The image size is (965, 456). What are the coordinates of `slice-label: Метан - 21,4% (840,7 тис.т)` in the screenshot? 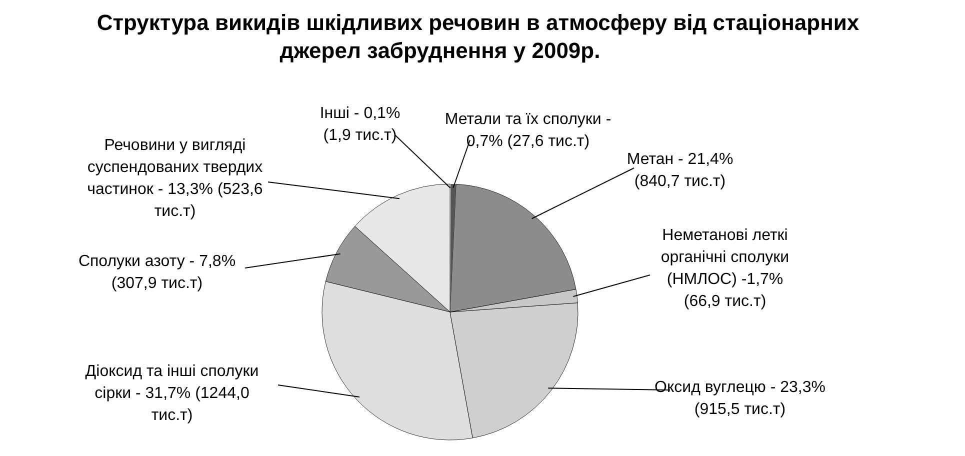 It's located at (680, 170).